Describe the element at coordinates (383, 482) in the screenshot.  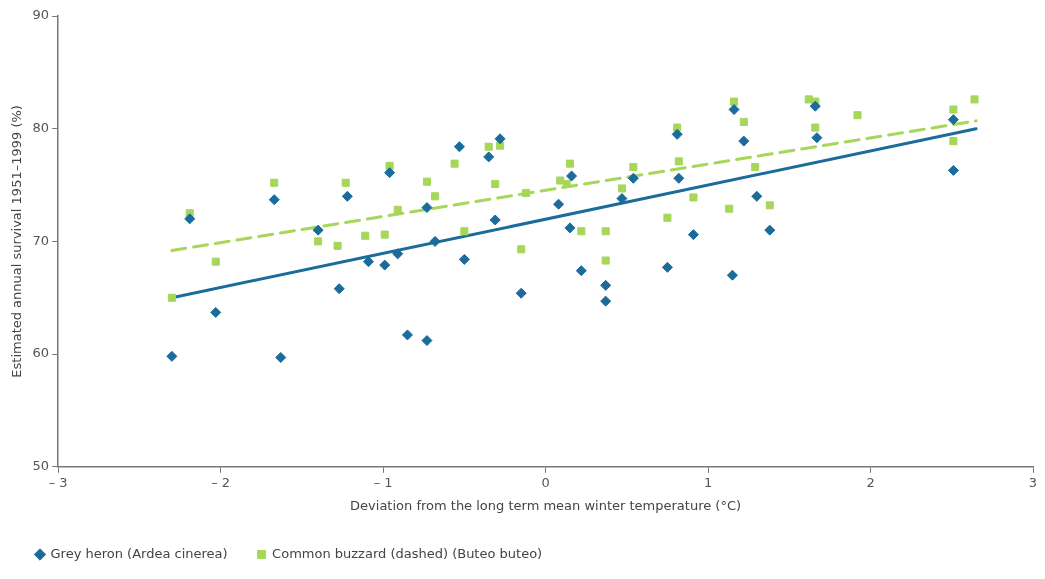
I see `x-tick-label: – 1` at that location.